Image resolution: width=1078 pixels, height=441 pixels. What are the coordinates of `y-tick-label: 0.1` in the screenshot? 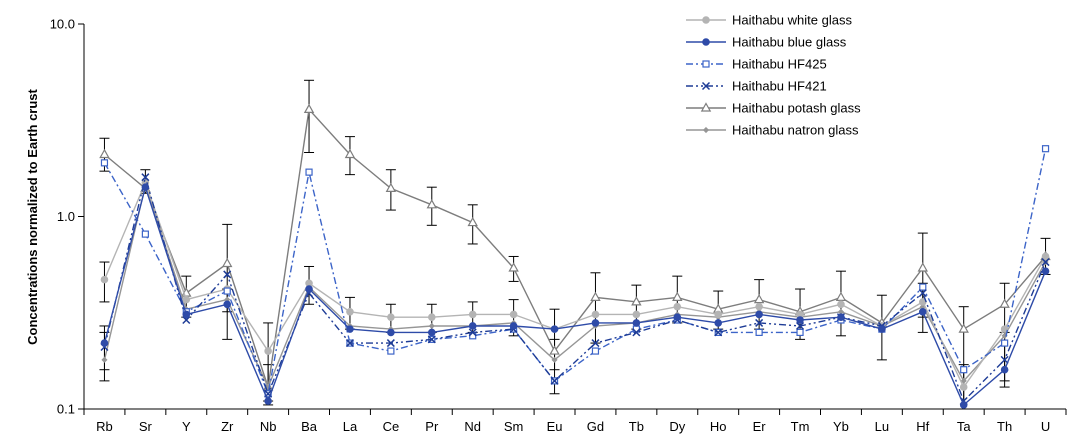 It's located at (66, 409).